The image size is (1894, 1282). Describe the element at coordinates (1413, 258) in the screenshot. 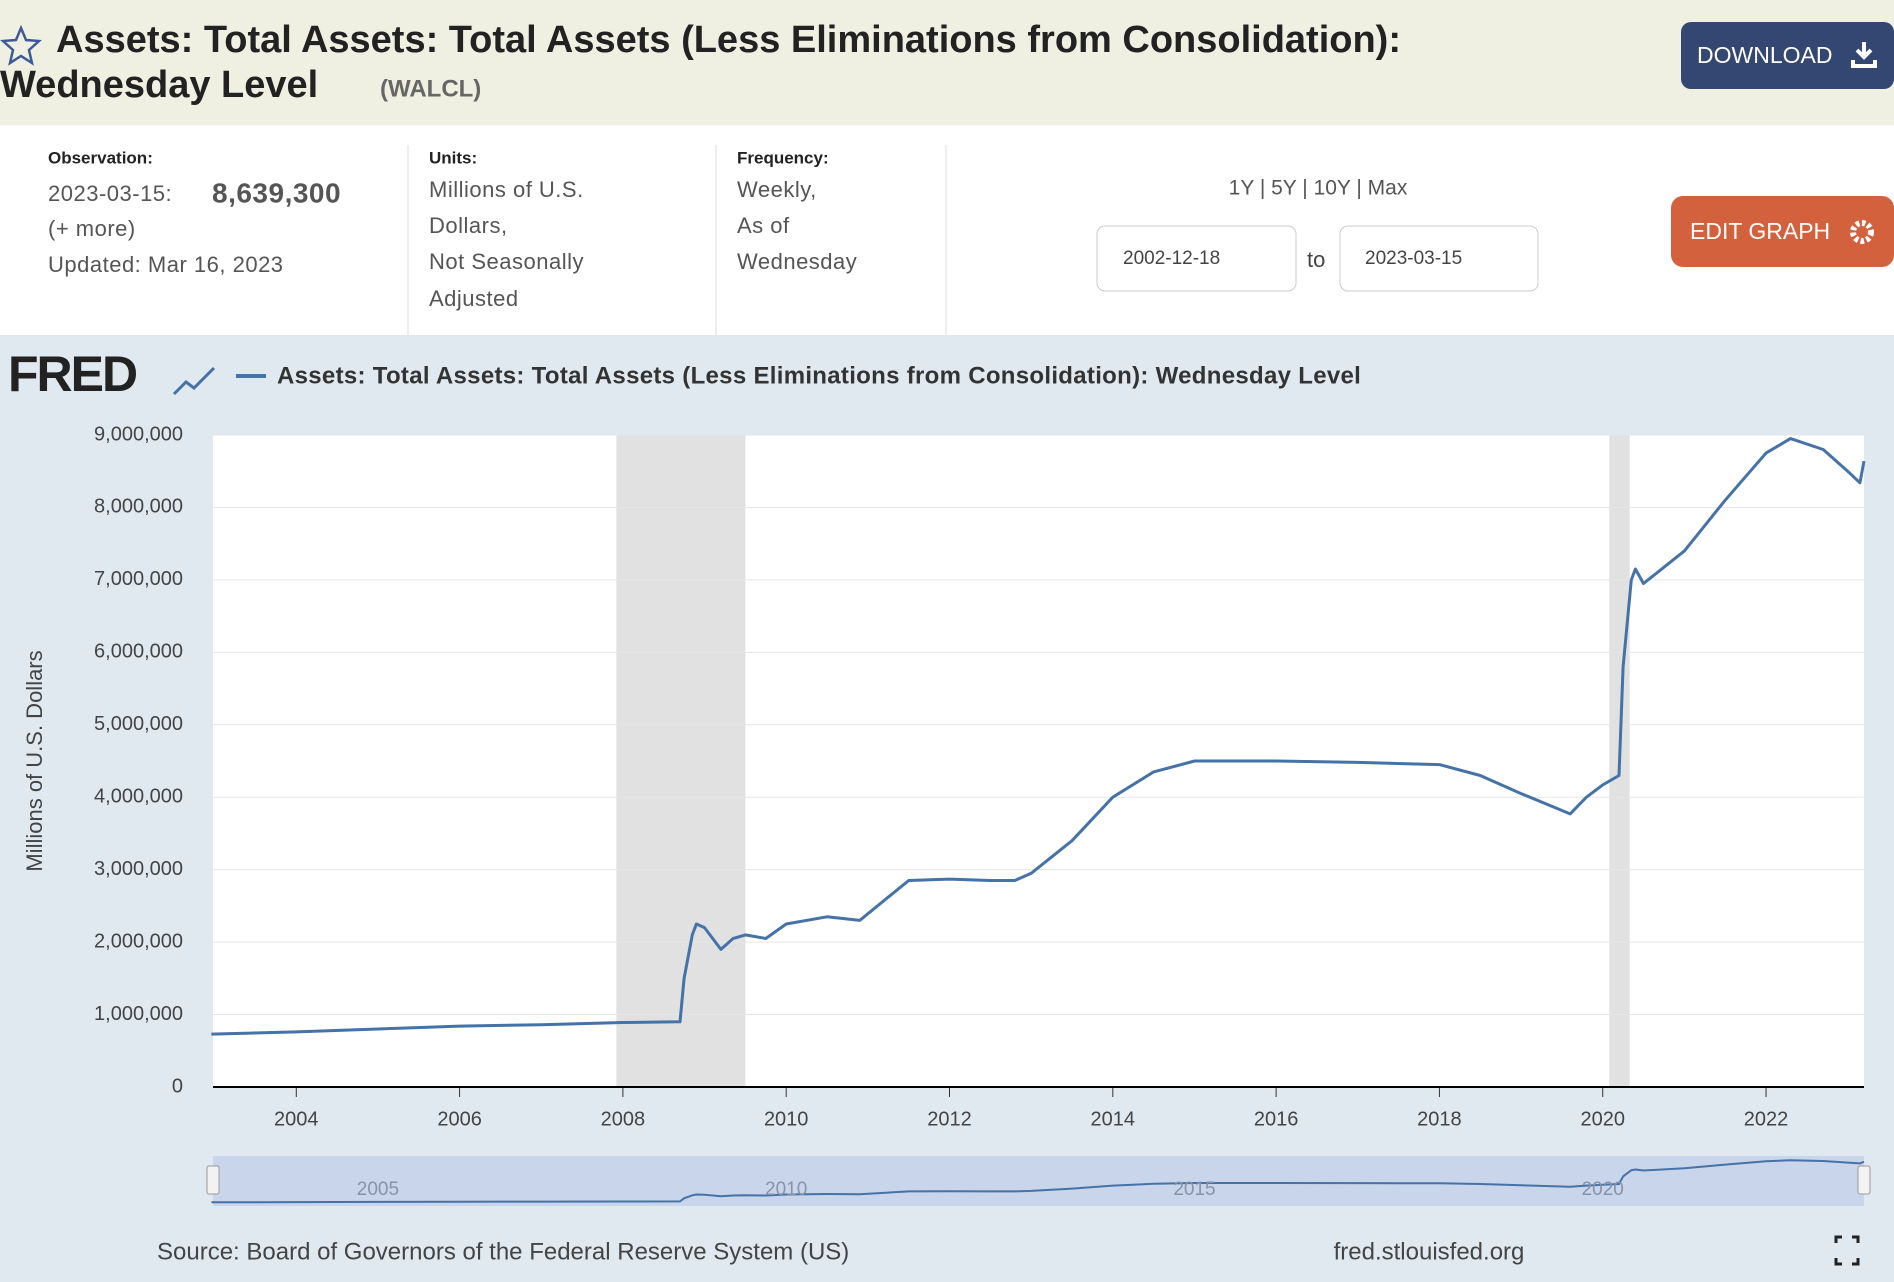

I see `end-date: 2023-03-15` at that location.